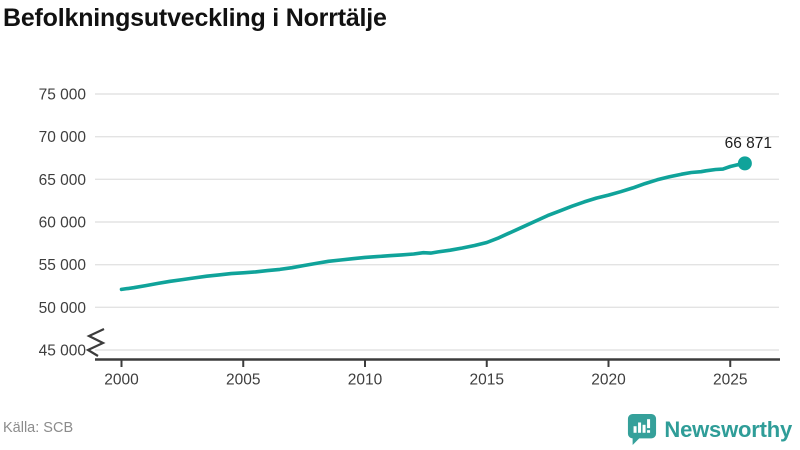 Image resolution: width=800 pixels, height=450 pixels. What do you see at coordinates (63, 137) in the screenshot?
I see `y-axis-tick-label: 70 000` at bounding box center [63, 137].